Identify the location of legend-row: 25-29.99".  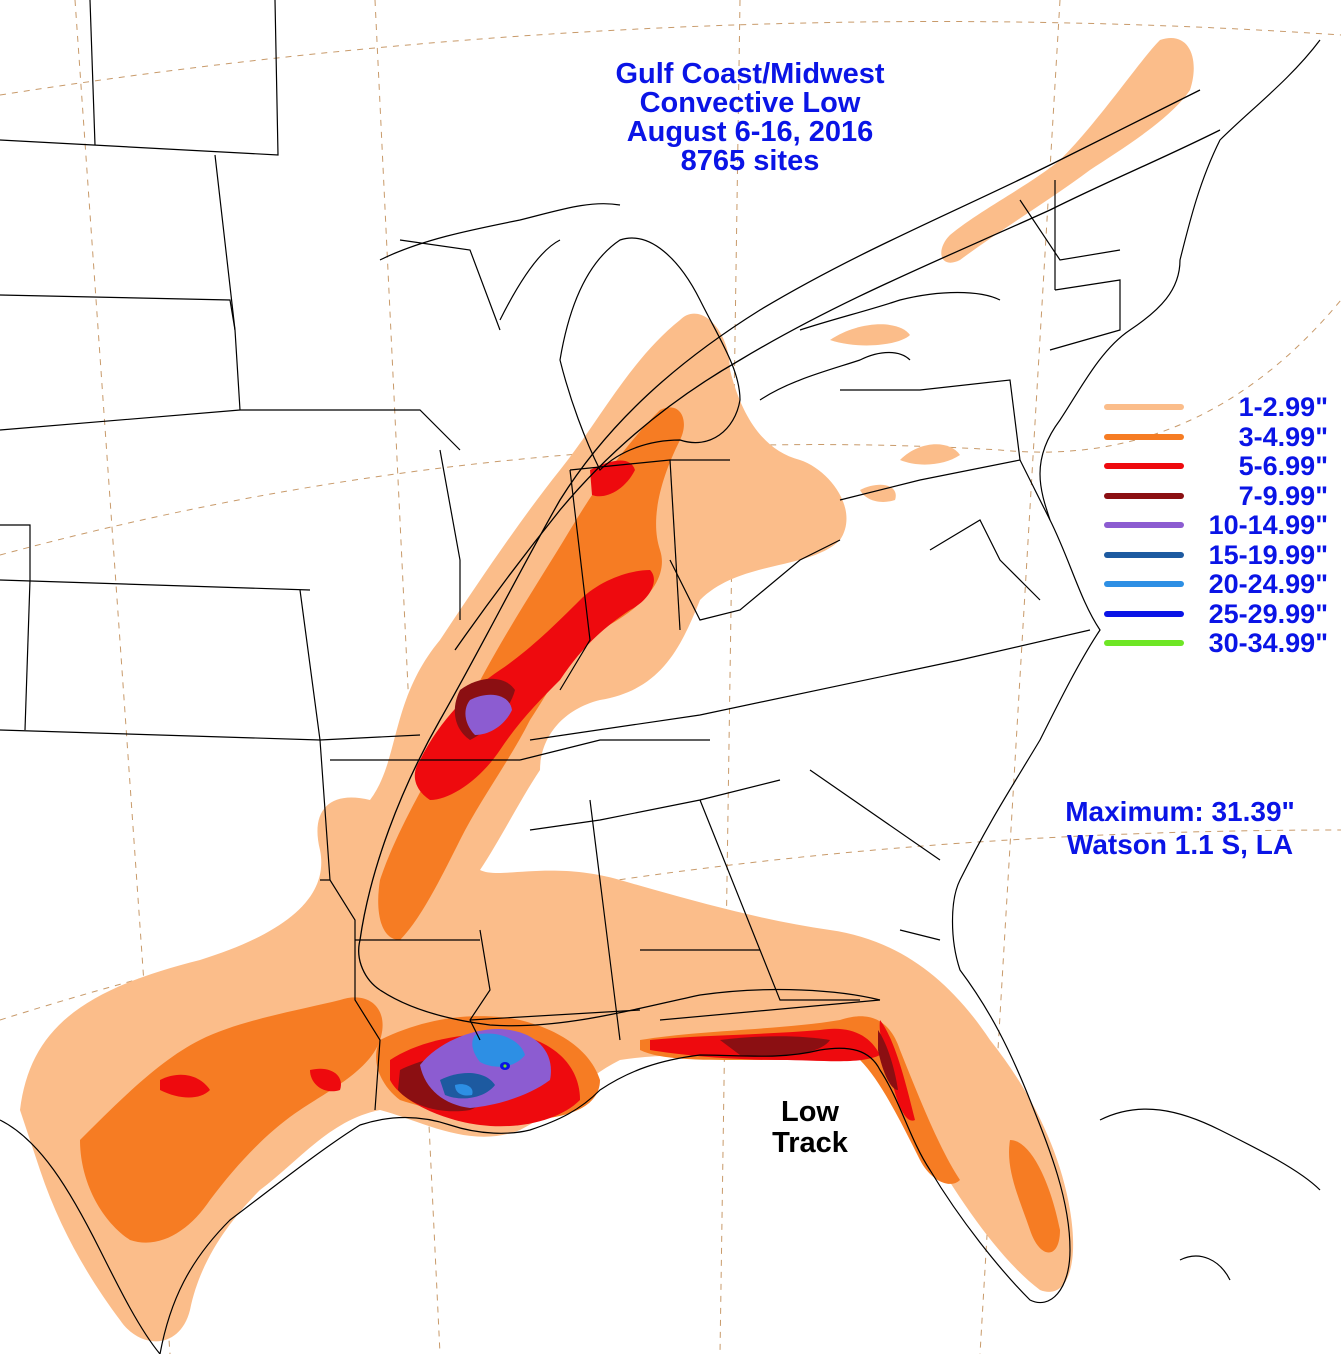
(1220, 614).